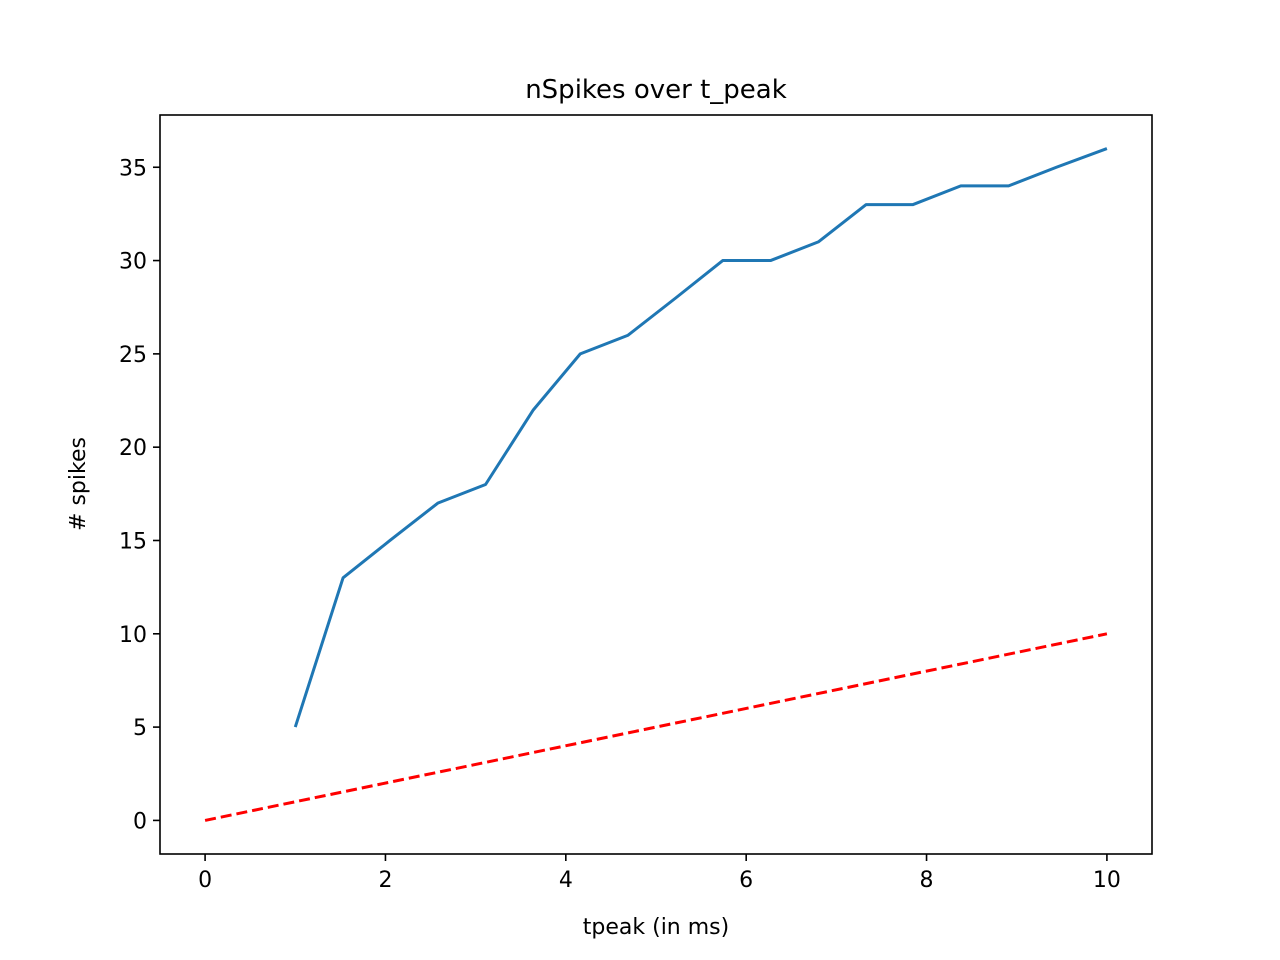  I want to click on x-tick-label: 8, so click(927, 880).